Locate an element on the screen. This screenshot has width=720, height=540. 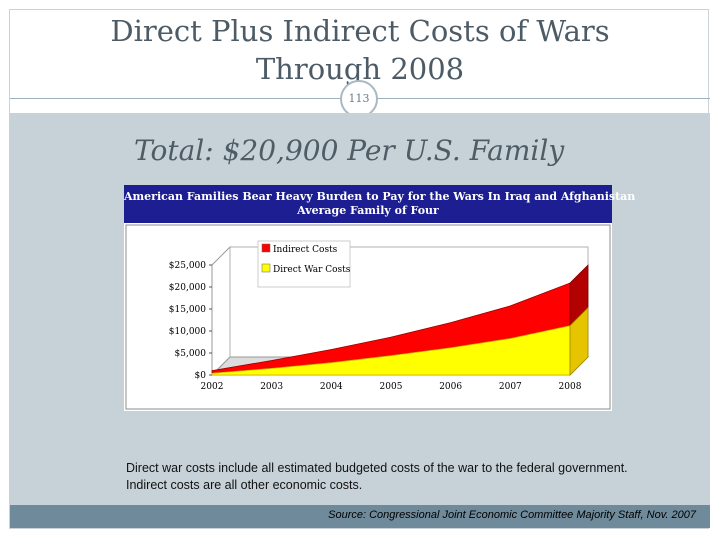
y-tick-label: $20,000 is located at coordinates (187, 288).